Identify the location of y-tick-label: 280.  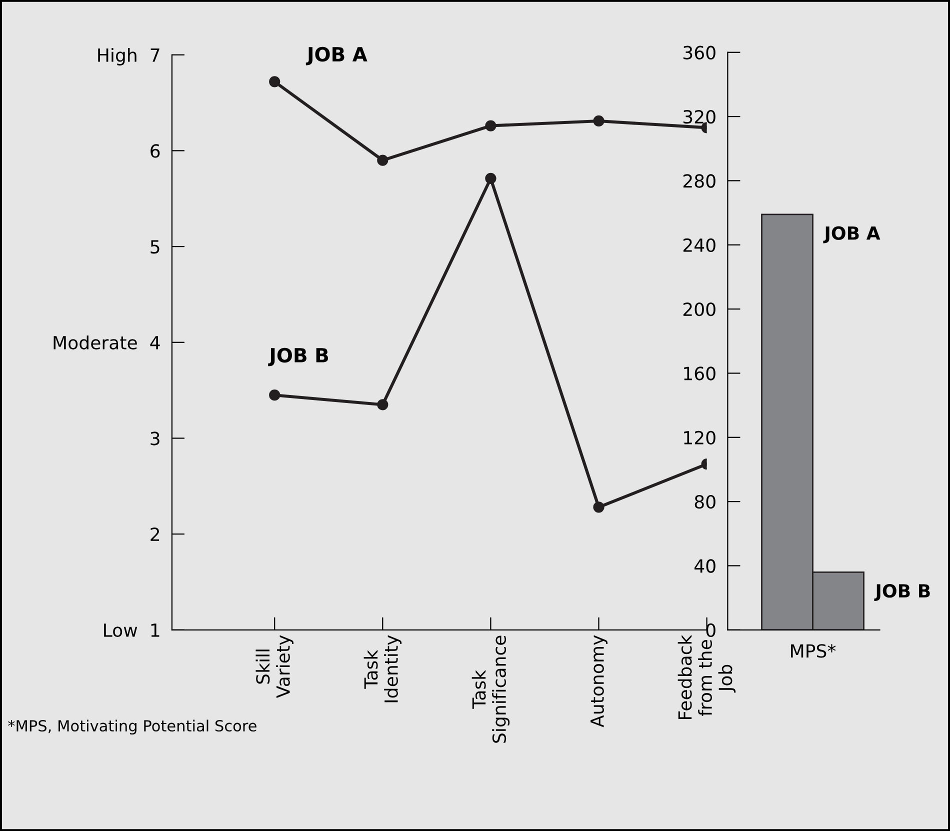
(699, 181).